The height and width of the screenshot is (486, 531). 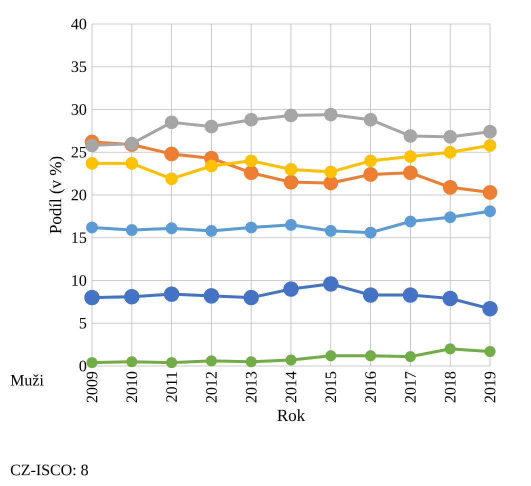 I want to click on x-tick-label: 2009, so click(x=92, y=387).